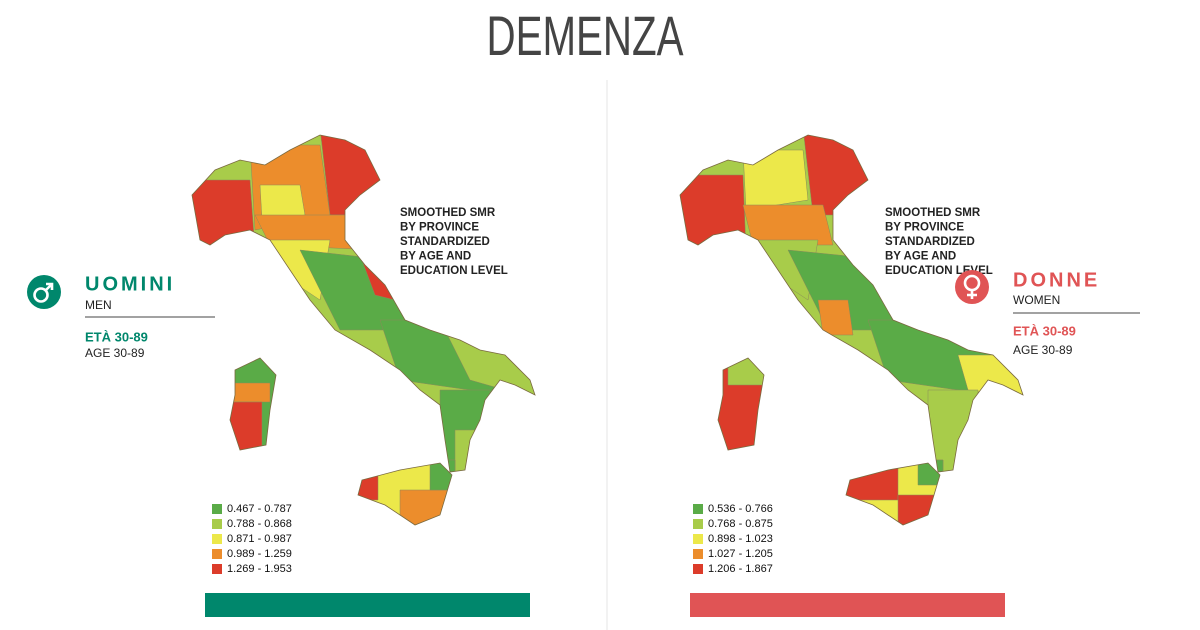 The height and width of the screenshot is (630, 1200). I want to click on legend-label: 0.898 - 1.023, so click(740, 539).